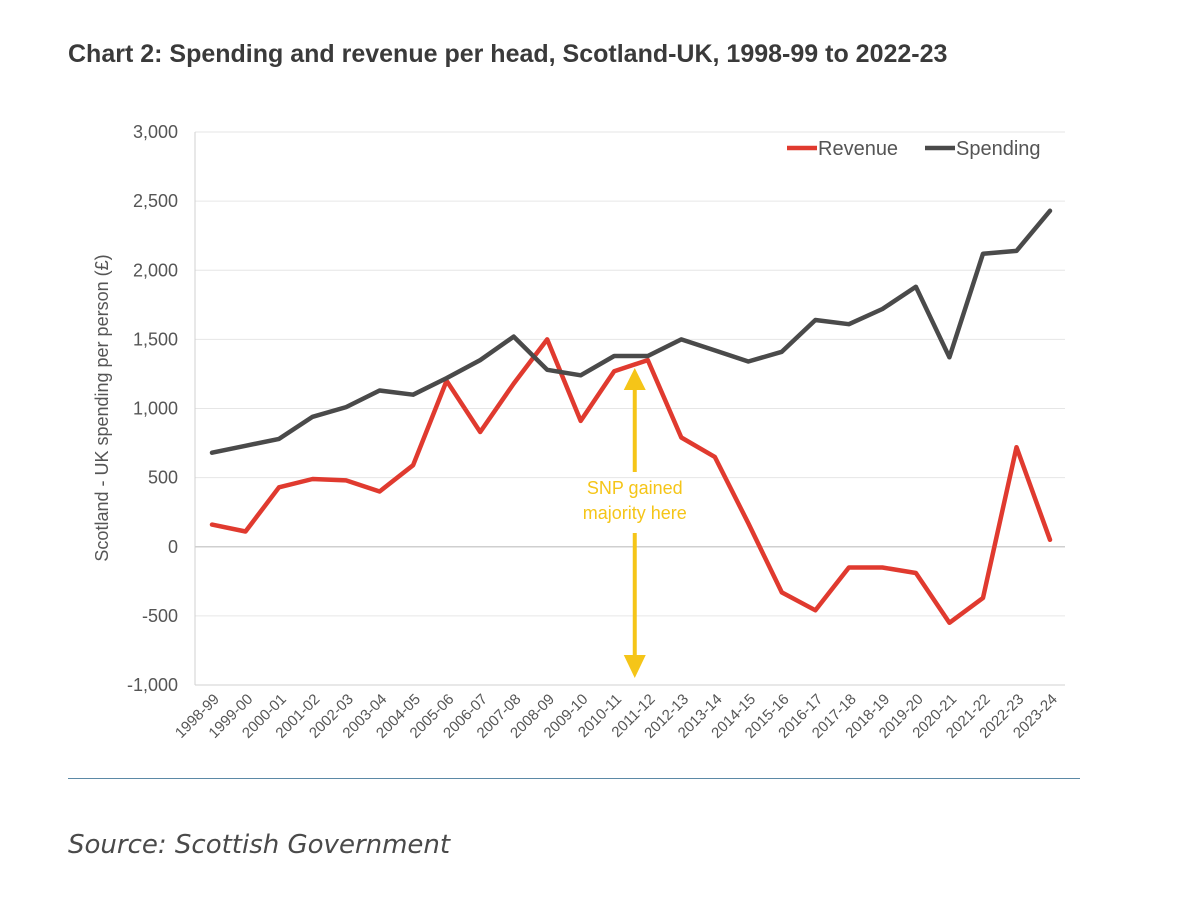 This screenshot has height=916, width=1200. Describe the element at coordinates (635, 513) in the screenshot. I see `annotation-text: majority here` at that location.